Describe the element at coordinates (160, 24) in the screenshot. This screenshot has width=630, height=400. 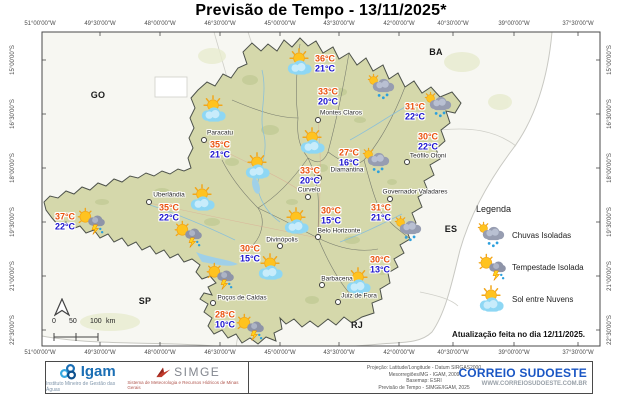
I see `axis-label-longitude-top: 48°00'00"W` at that location.